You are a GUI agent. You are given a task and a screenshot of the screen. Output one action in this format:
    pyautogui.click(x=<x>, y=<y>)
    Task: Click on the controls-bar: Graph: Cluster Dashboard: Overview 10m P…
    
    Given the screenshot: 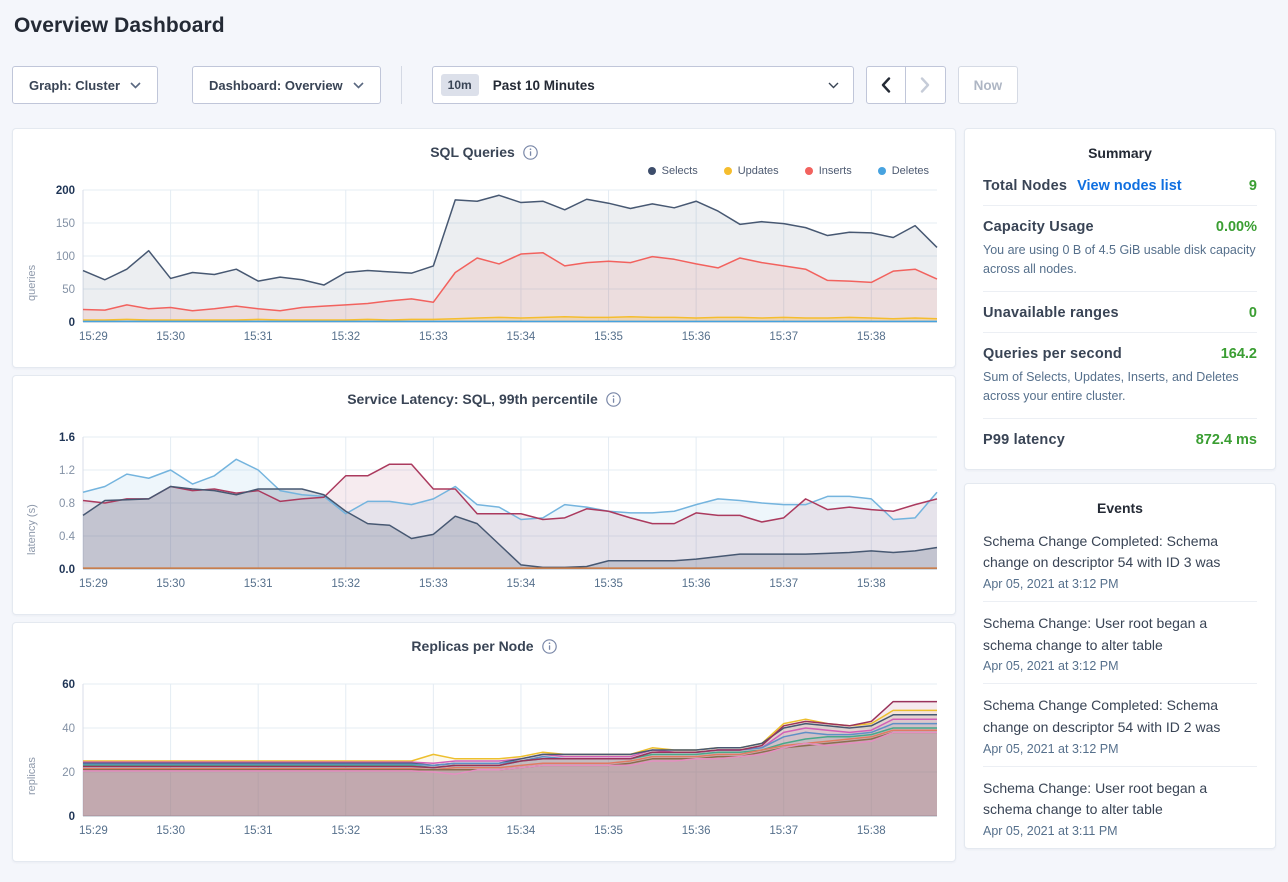 What is the action you would take?
    pyautogui.click(x=644, y=85)
    